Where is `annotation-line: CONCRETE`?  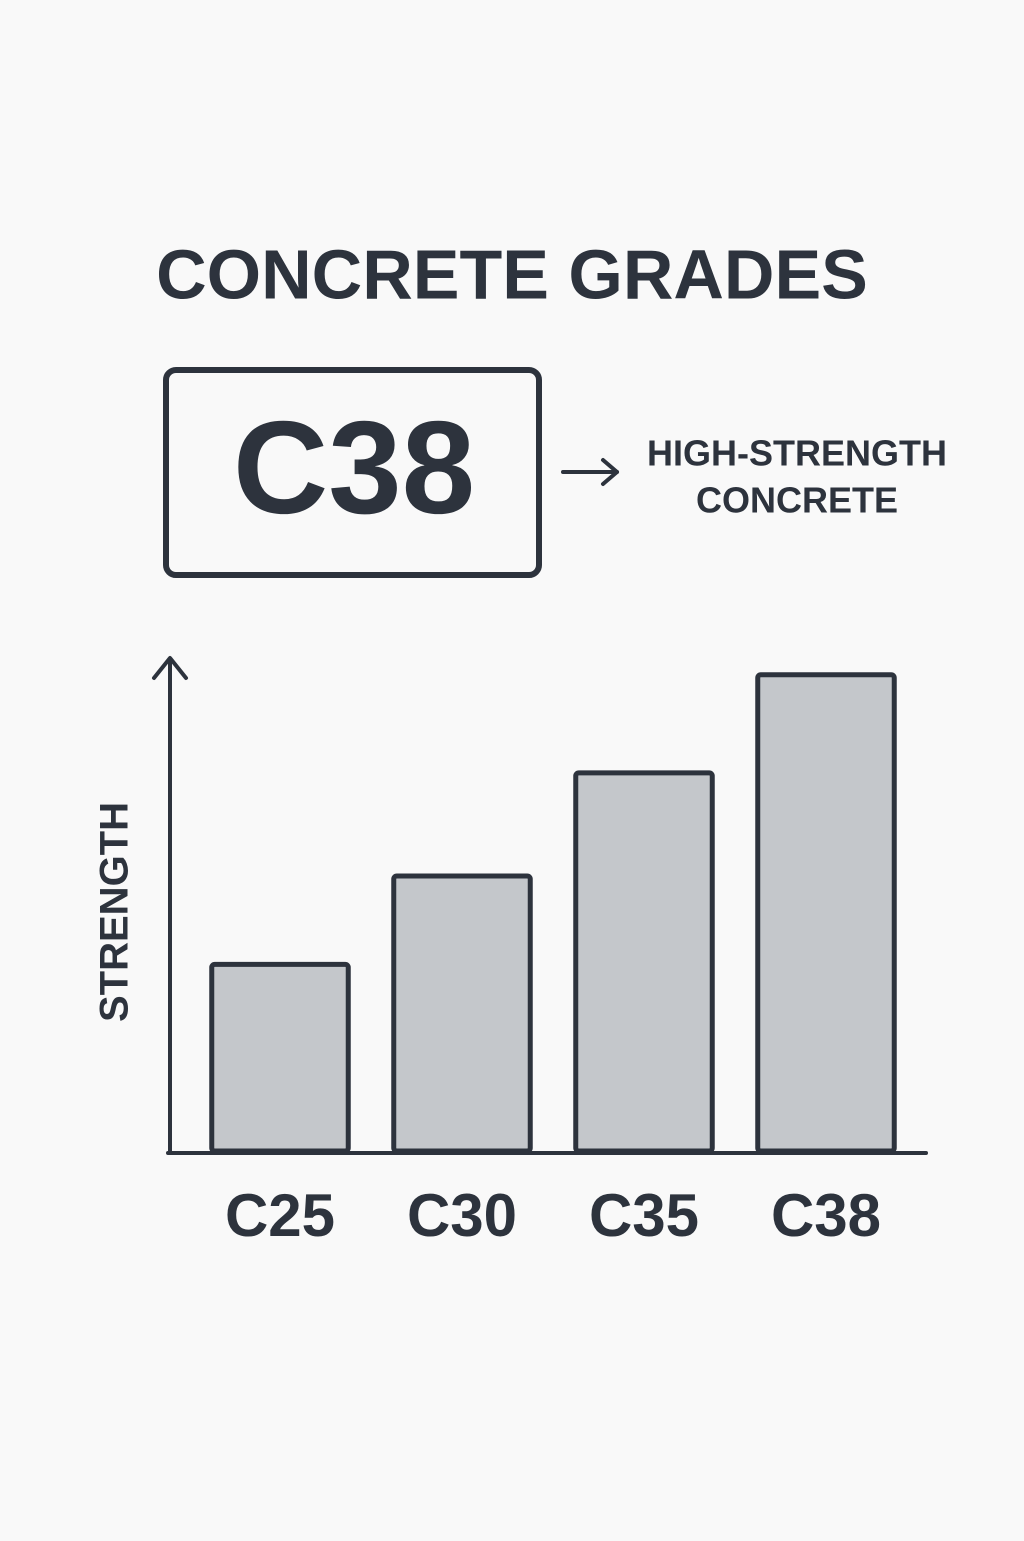 annotation-line: CONCRETE is located at coordinates (797, 500).